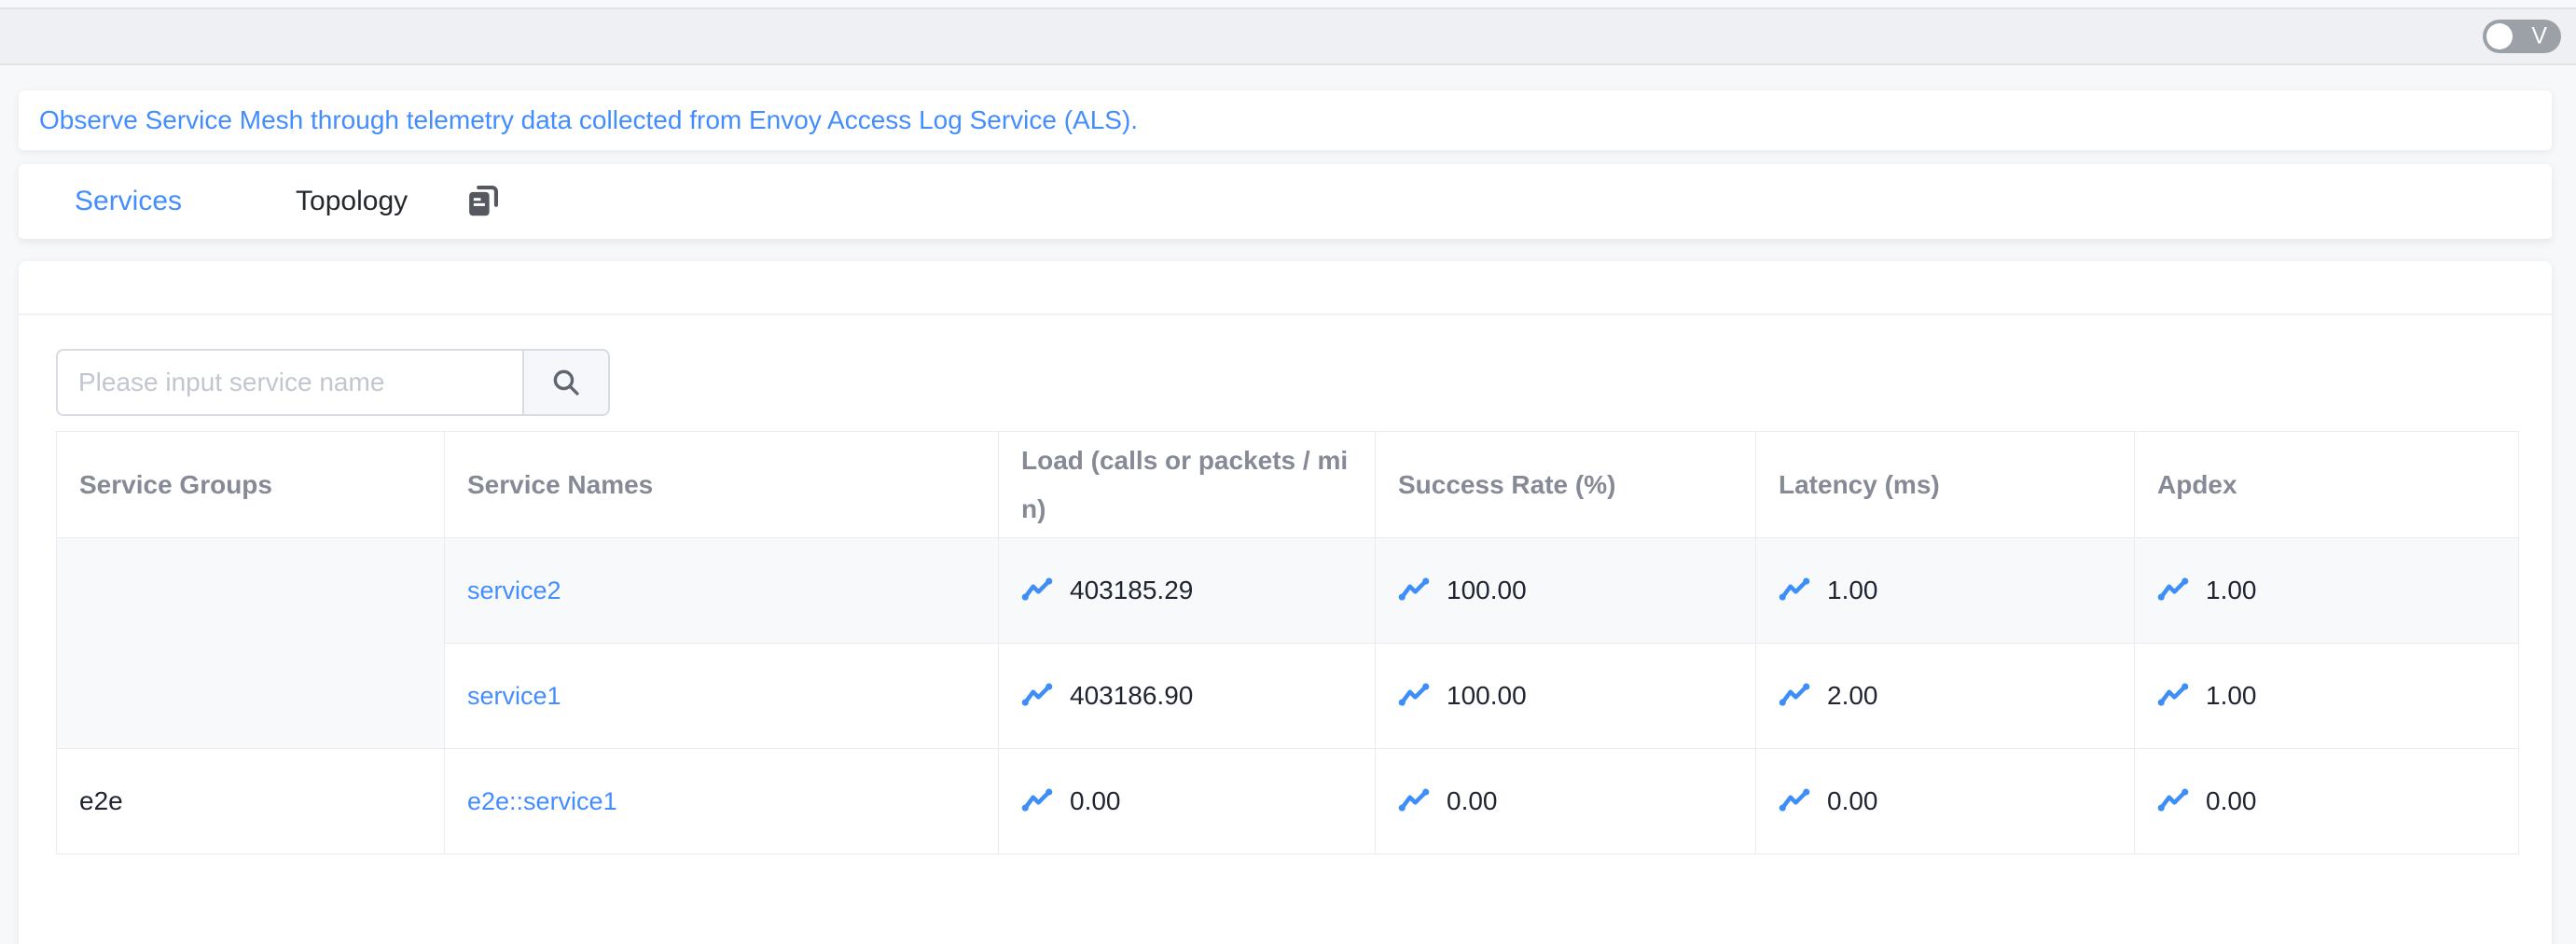  I want to click on tab-topology: Topology, so click(352, 201).